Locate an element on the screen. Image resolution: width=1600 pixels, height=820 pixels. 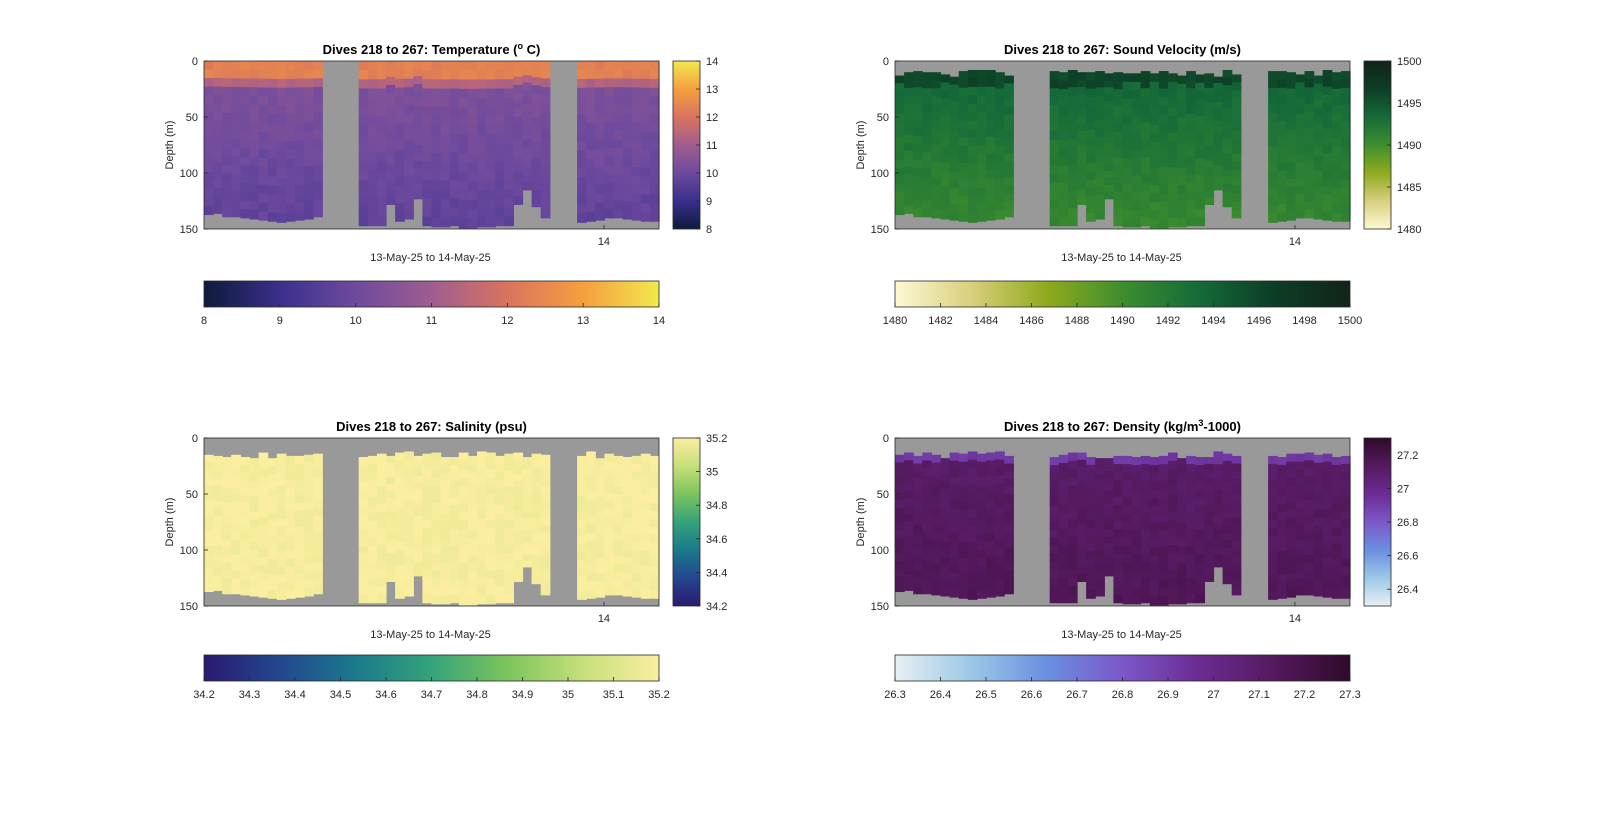
y-tick-label: 100 is located at coordinates (189, 551).